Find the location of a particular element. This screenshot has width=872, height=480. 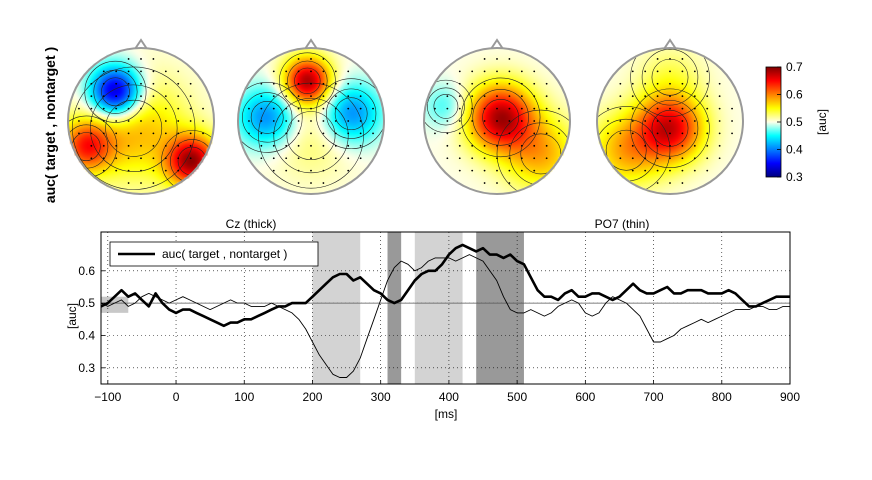

colorbar-label: [auc] is located at coordinates (822, 122).